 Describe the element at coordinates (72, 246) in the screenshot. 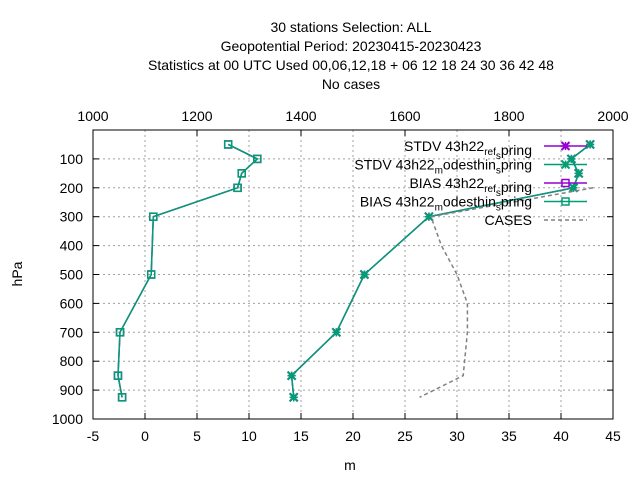

I see `y-tick-label: 400` at that location.